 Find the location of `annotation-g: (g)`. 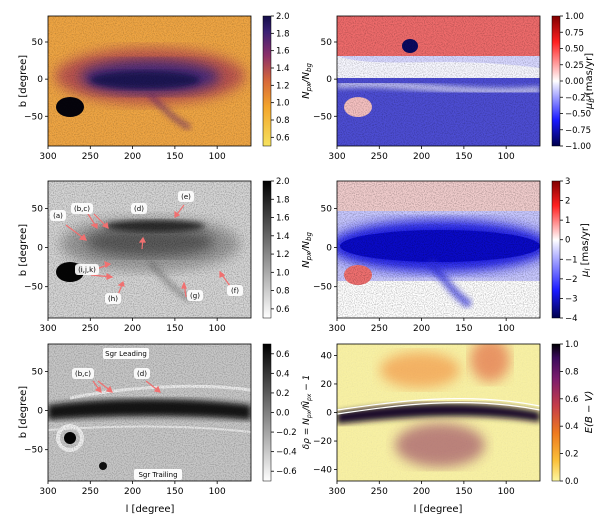

annotation-g: (g) is located at coordinates (195, 296).